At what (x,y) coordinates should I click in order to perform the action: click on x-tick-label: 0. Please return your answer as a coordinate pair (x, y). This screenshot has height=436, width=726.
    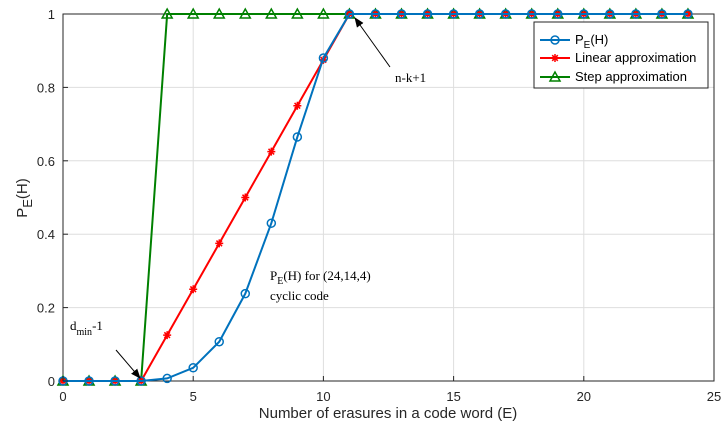
    Looking at the image, I should click on (62, 396).